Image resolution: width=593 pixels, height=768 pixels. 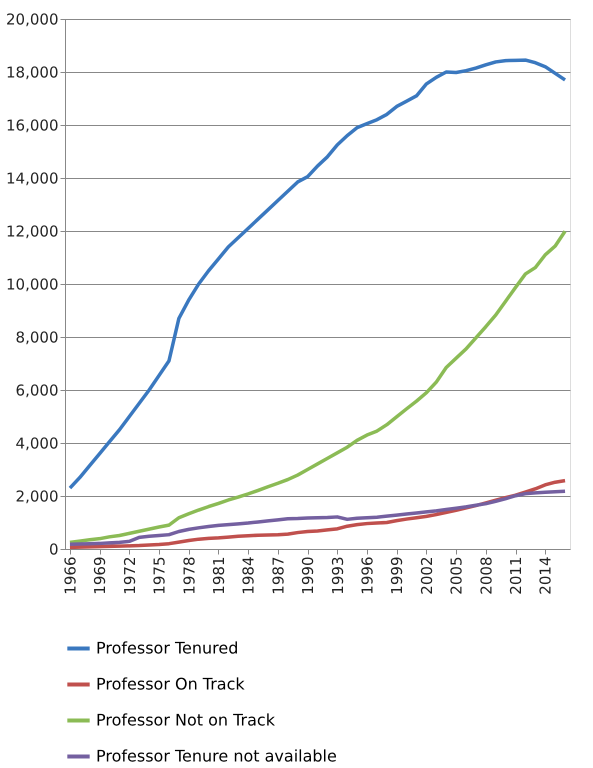 I want to click on y-tick-label: 18,000, so click(x=32, y=73).